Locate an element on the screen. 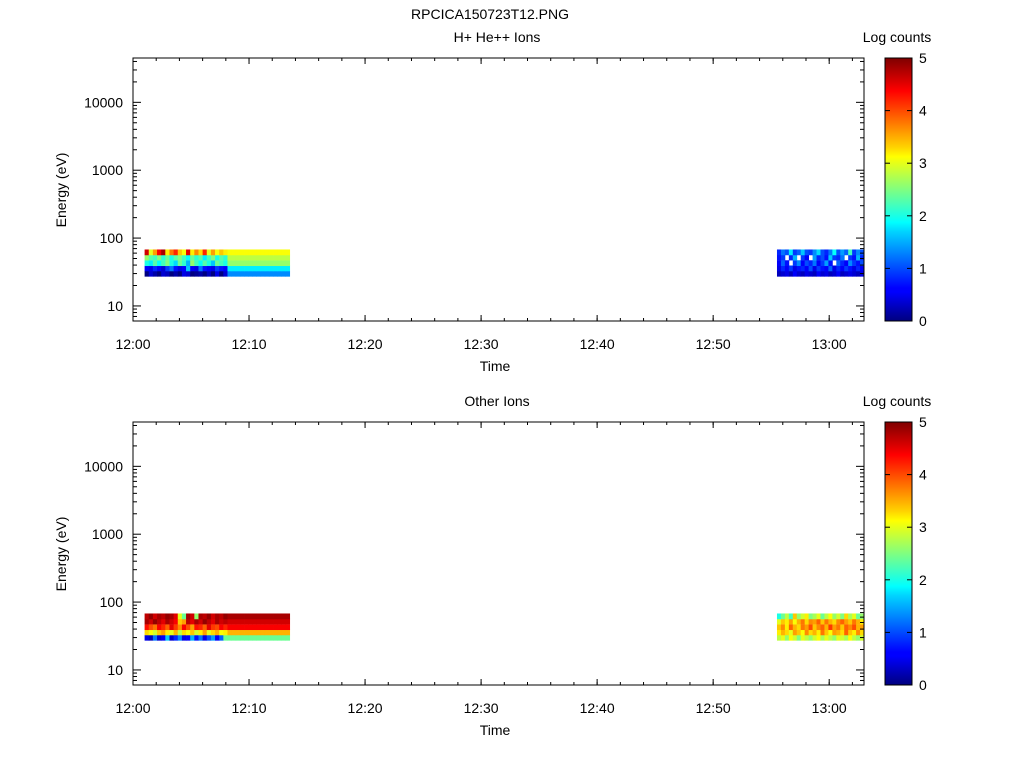 The height and width of the screenshot is (768, 1024). colorbar-tick-label: 3 is located at coordinates (923, 163).